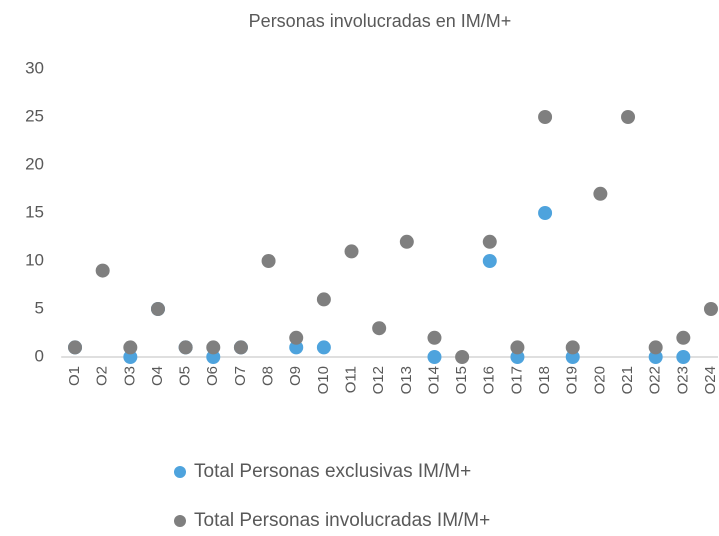  What do you see at coordinates (102, 376) in the screenshot?
I see `x-tick-label: O2` at bounding box center [102, 376].